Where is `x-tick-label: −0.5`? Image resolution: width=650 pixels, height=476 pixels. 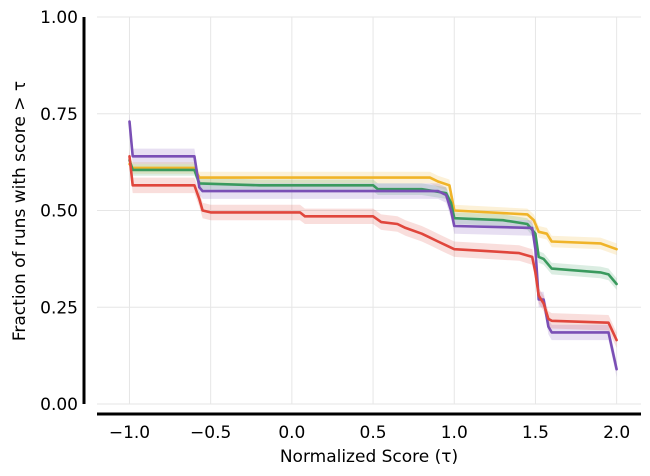 x-tick-label: −0.5 is located at coordinates (210, 433).